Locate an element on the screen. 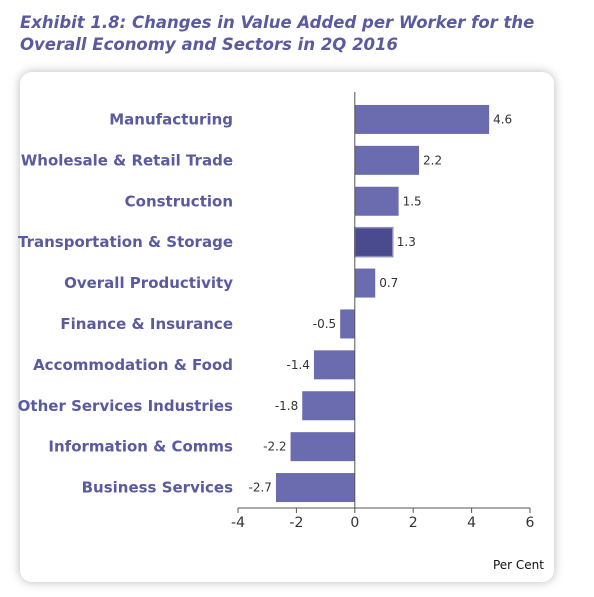  bar-construction is located at coordinates (376, 201).